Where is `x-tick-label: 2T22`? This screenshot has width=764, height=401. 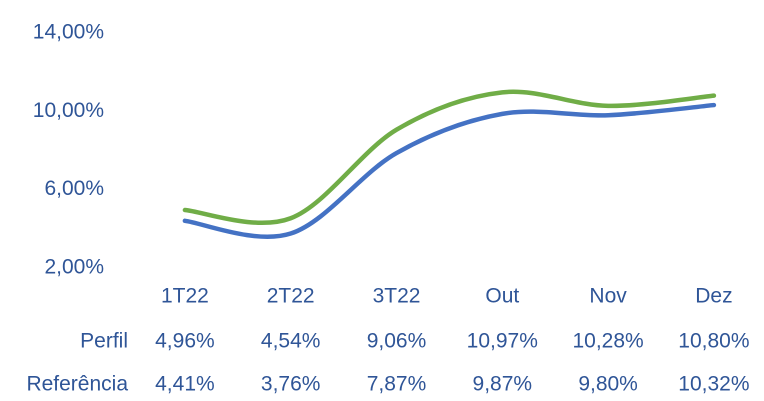
x-tick-label: 2T22 is located at coordinates (291, 296).